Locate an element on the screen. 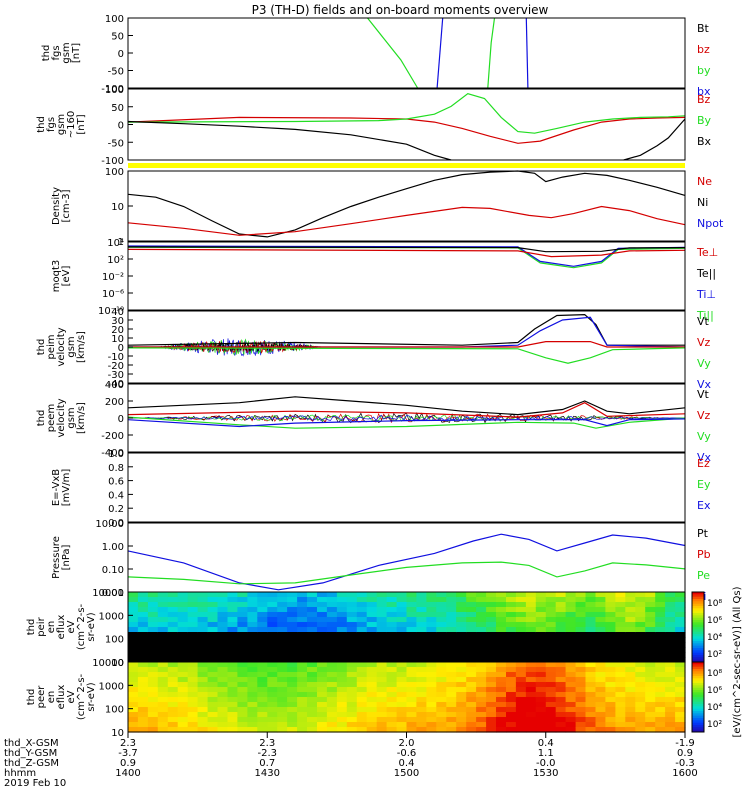  series-Ti⊥ is located at coordinates (406, 256).